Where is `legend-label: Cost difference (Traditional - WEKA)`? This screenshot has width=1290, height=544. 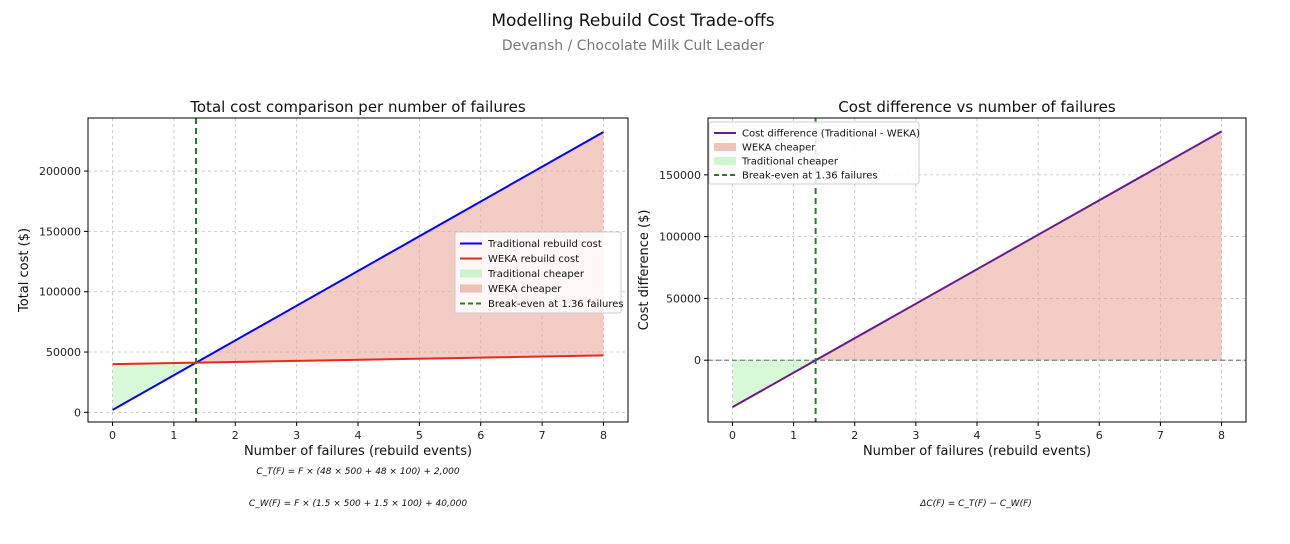
legend-label: Cost difference (Traditional - WEKA) is located at coordinates (831, 134).